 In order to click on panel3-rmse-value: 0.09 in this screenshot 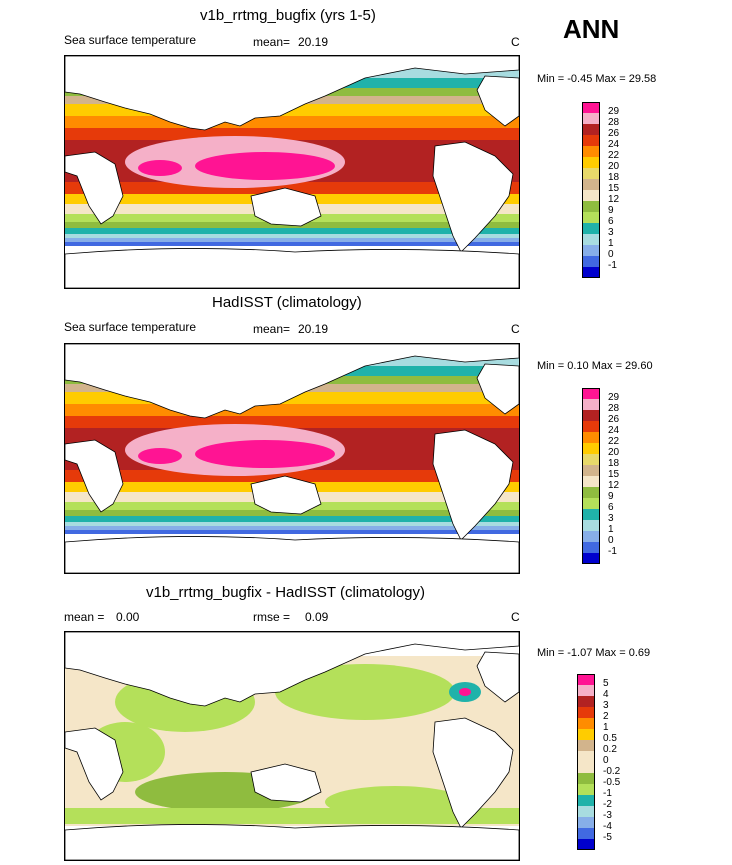, I will do `click(317, 617)`.